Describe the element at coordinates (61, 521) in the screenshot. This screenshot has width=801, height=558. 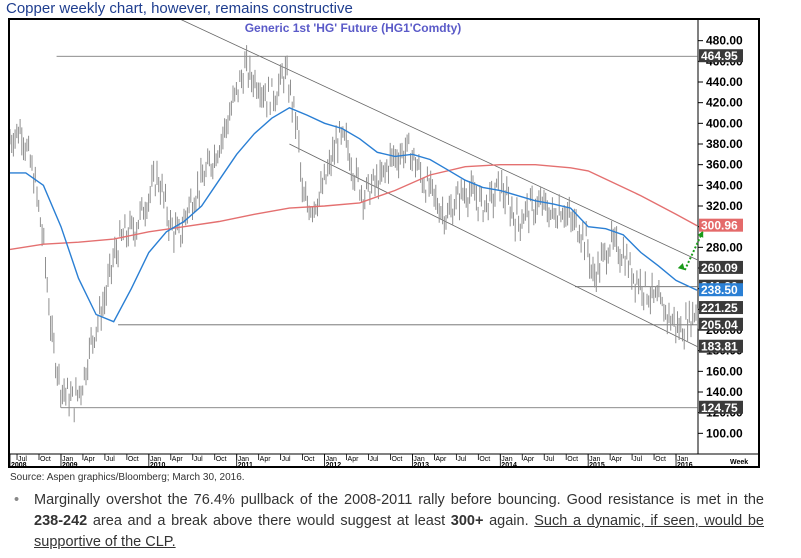
I see `commentary-bold-range: 238-242` at that location.